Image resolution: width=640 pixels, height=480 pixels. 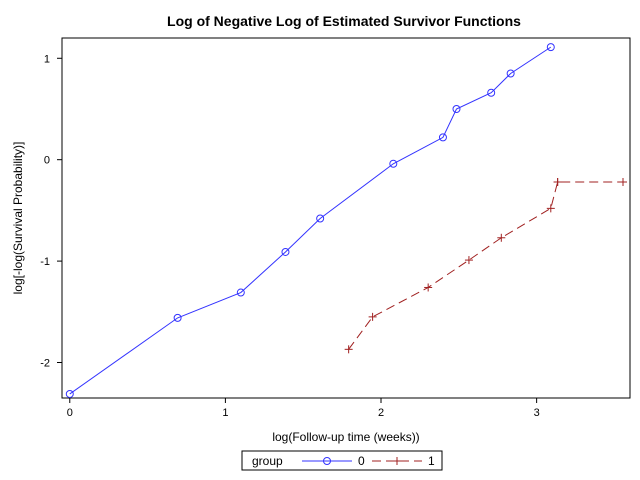 What do you see at coordinates (333, 461) in the screenshot?
I see `legend-entry-0: 0` at bounding box center [333, 461].